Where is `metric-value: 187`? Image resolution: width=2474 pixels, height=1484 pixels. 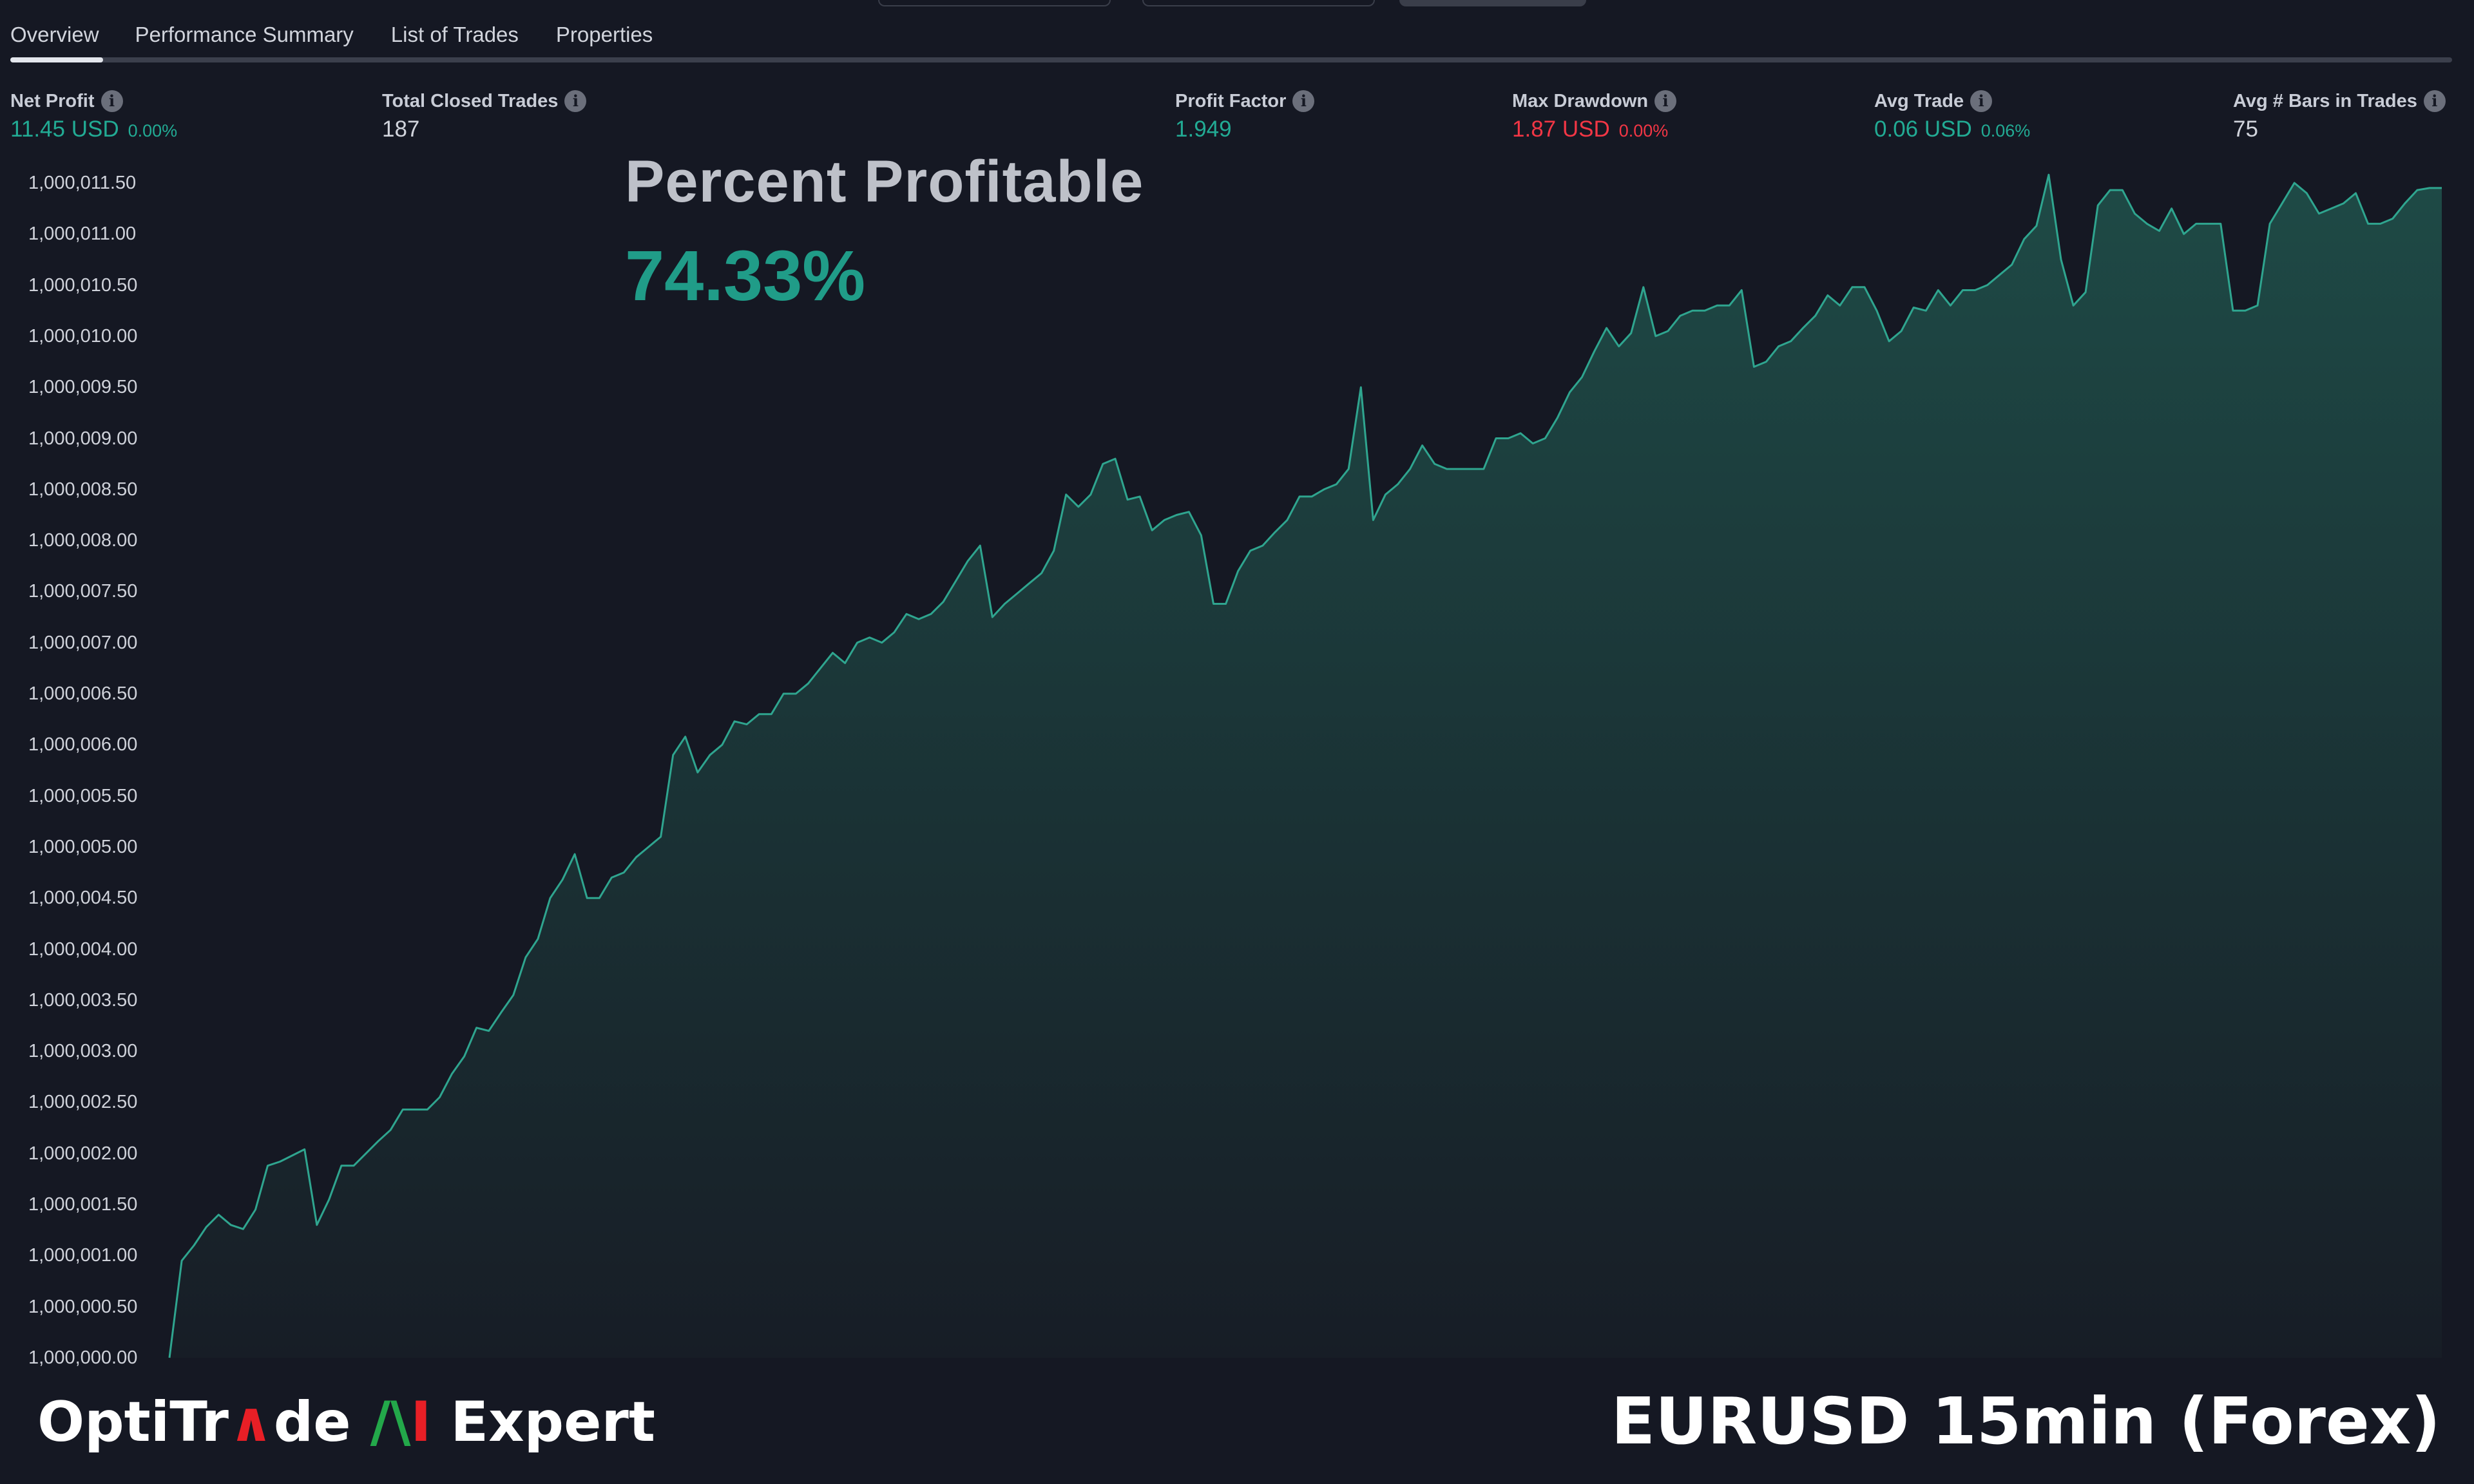 metric-value: 187 is located at coordinates (401, 129).